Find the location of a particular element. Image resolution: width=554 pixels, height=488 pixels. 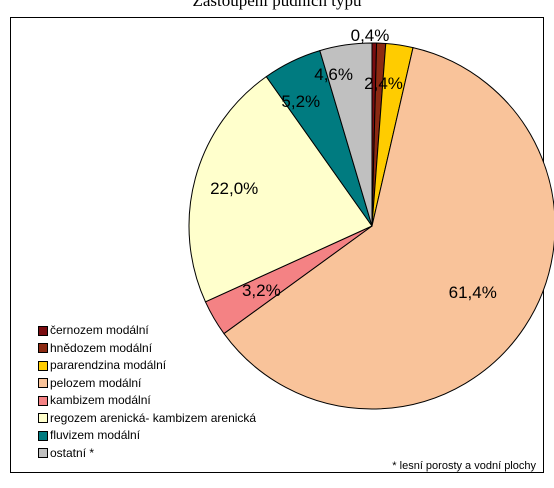

slice-value-label: 4,6% is located at coordinates (333, 75).